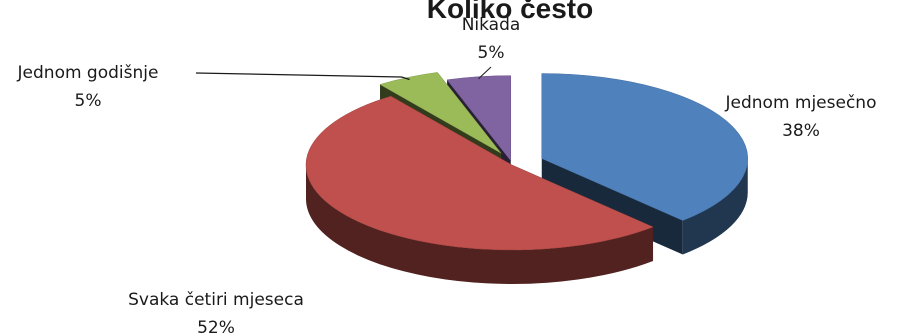  What do you see at coordinates (644, 147) in the screenshot?
I see `slice-jednom-mjesecno` at bounding box center [644, 147].